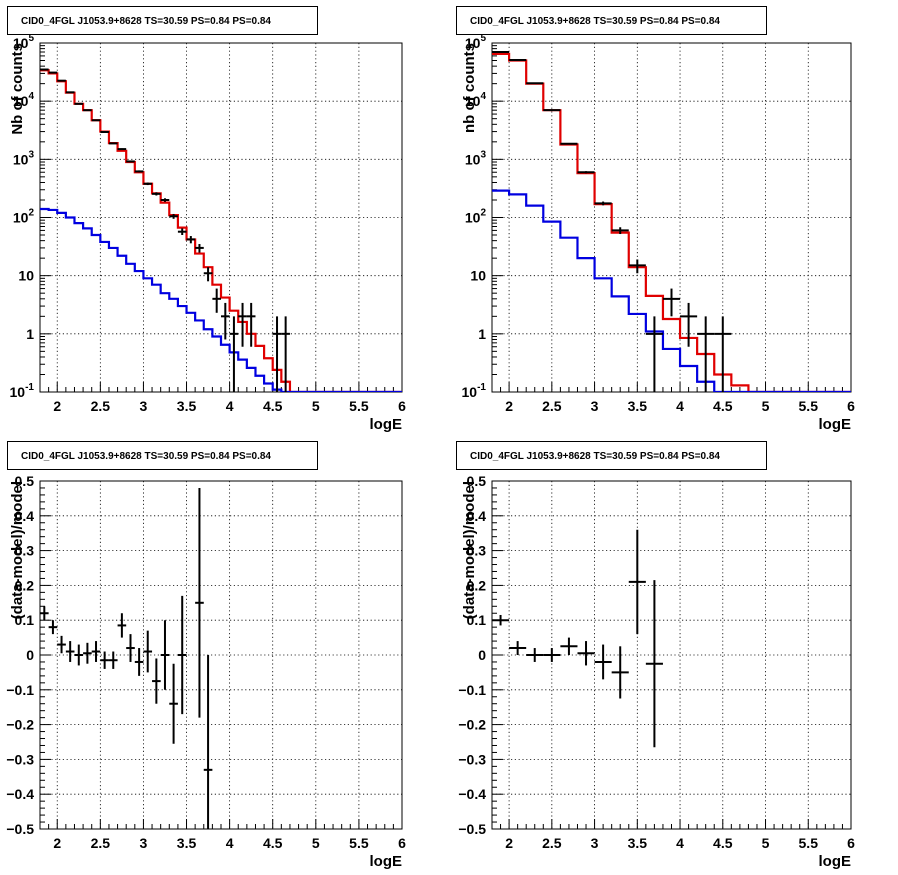  Describe the element at coordinates (22, 391) in the screenshot. I see `y-tick-label: 10⁻¹` at that location.